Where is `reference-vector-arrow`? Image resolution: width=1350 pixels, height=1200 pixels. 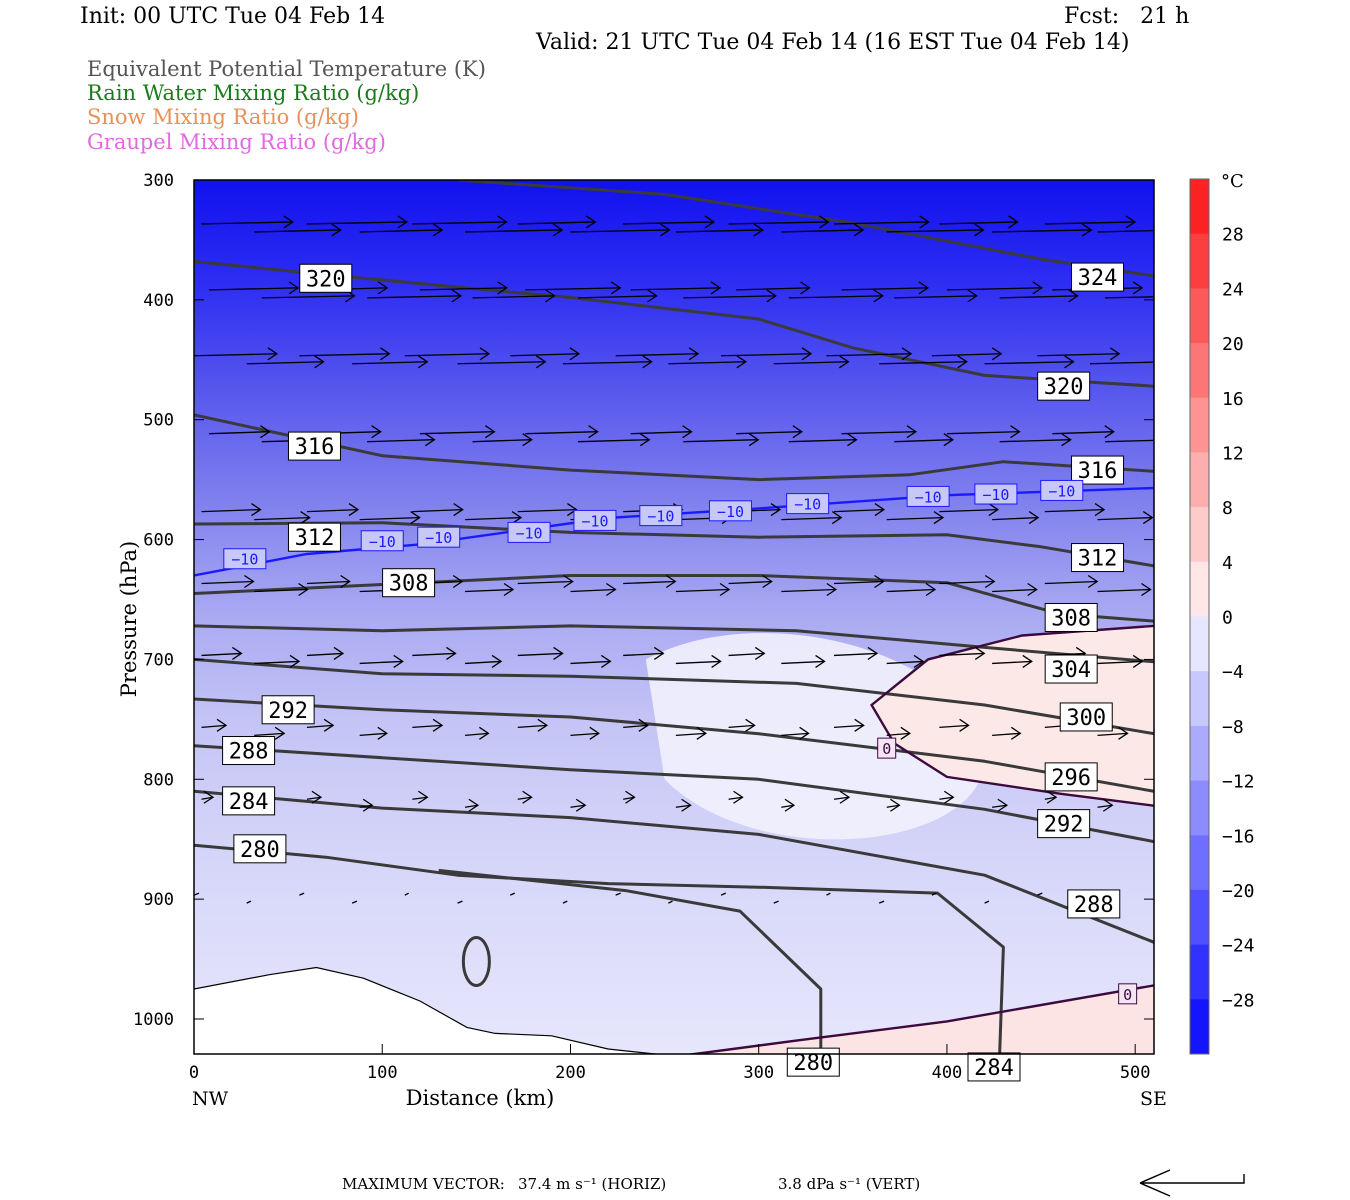 reference-vector-arrow is located at coordinates (1192, 1183).